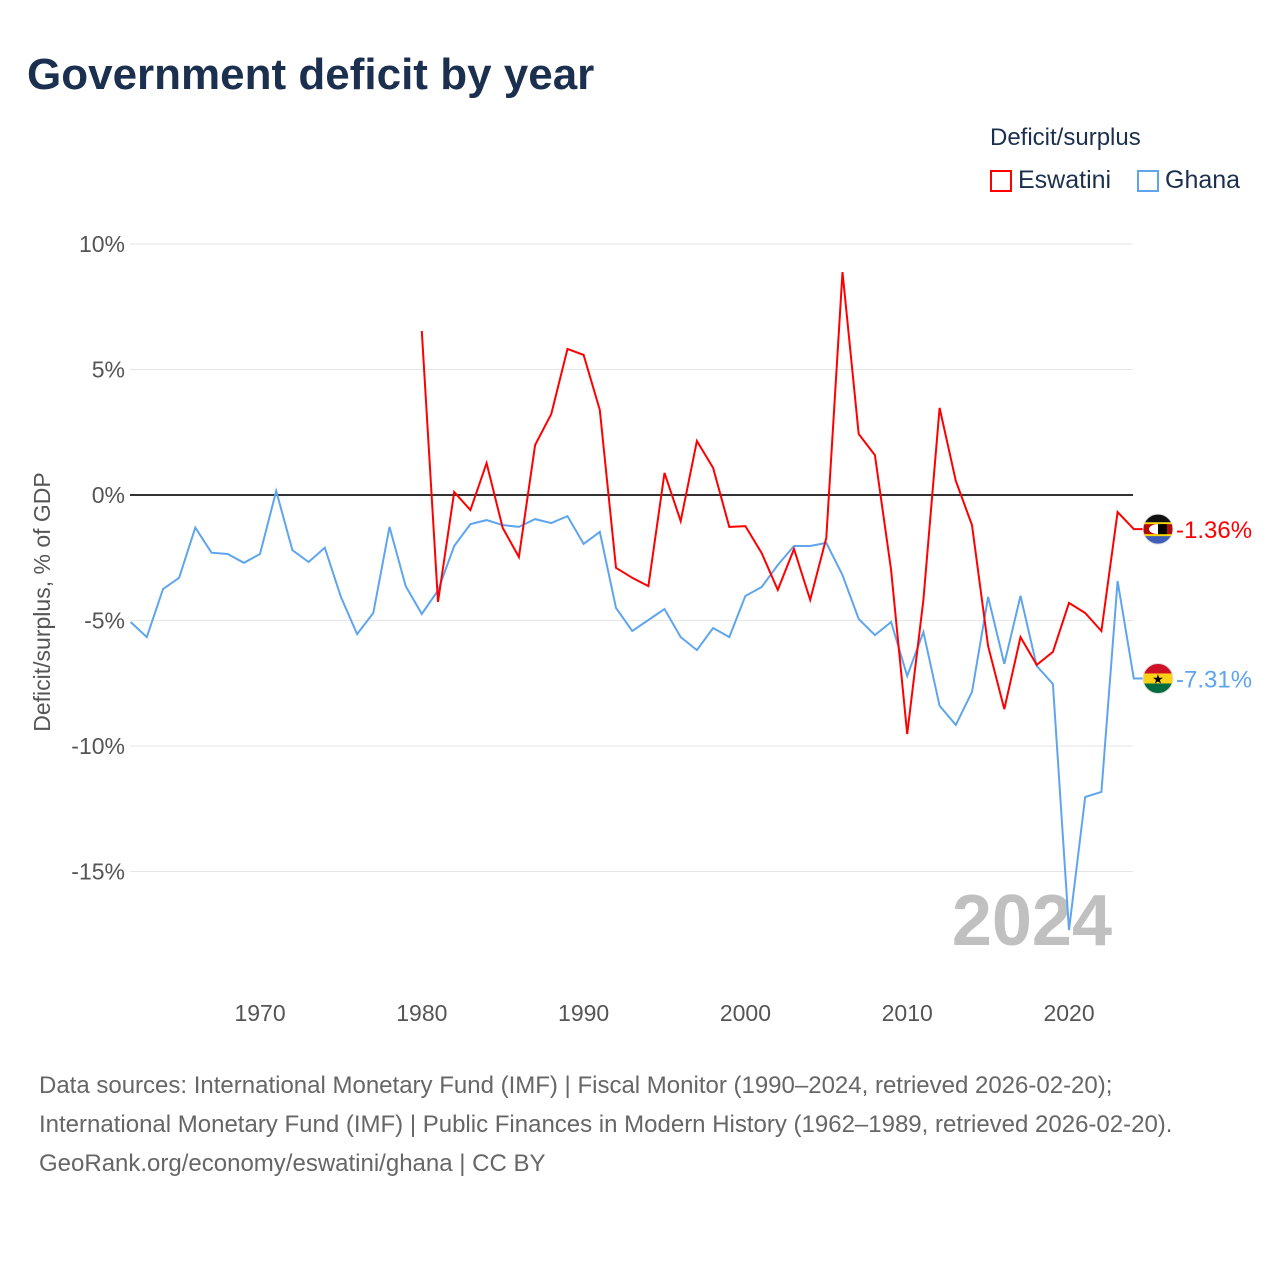 This screenshot has height=1280, width=1280. What do you see at coordinates (1065, 137) in the screenshot?
I see `legend-title: Deficit/surplus` at bounding box center [1065, 137].